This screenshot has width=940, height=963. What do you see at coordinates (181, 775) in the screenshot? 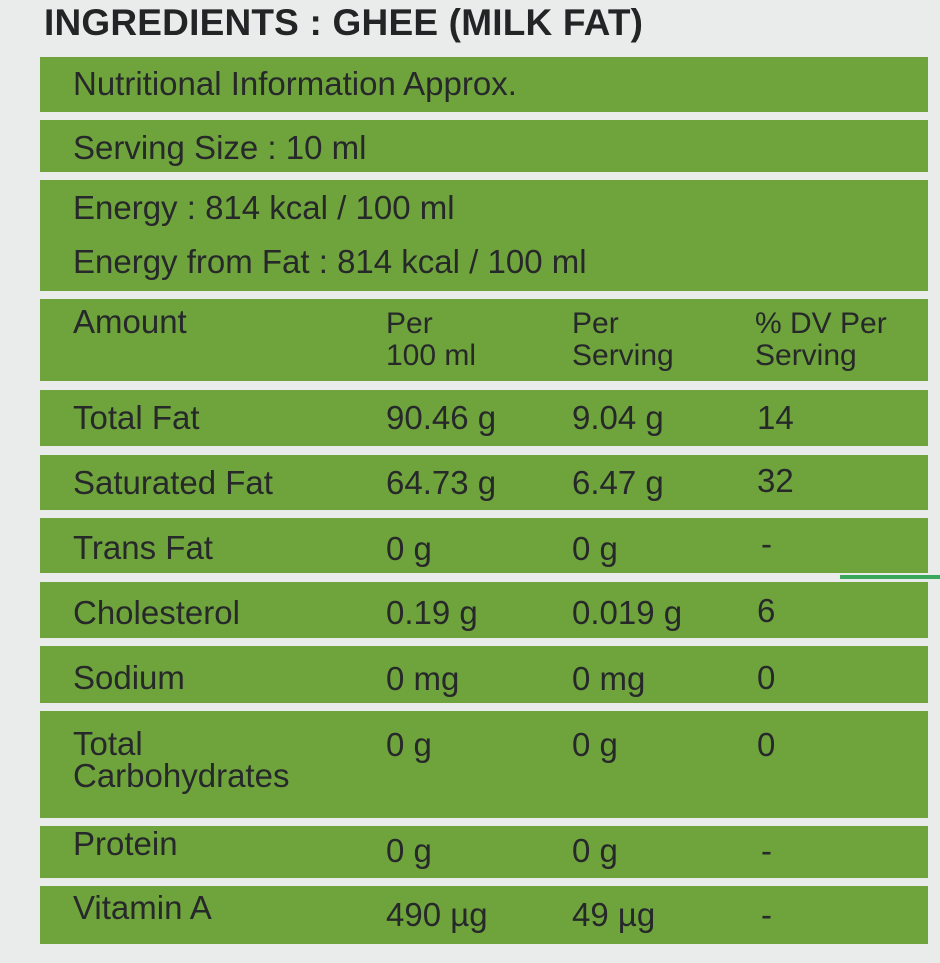
I see `row-name-line2: Carbohydrates` at bounding box center [181, 775].